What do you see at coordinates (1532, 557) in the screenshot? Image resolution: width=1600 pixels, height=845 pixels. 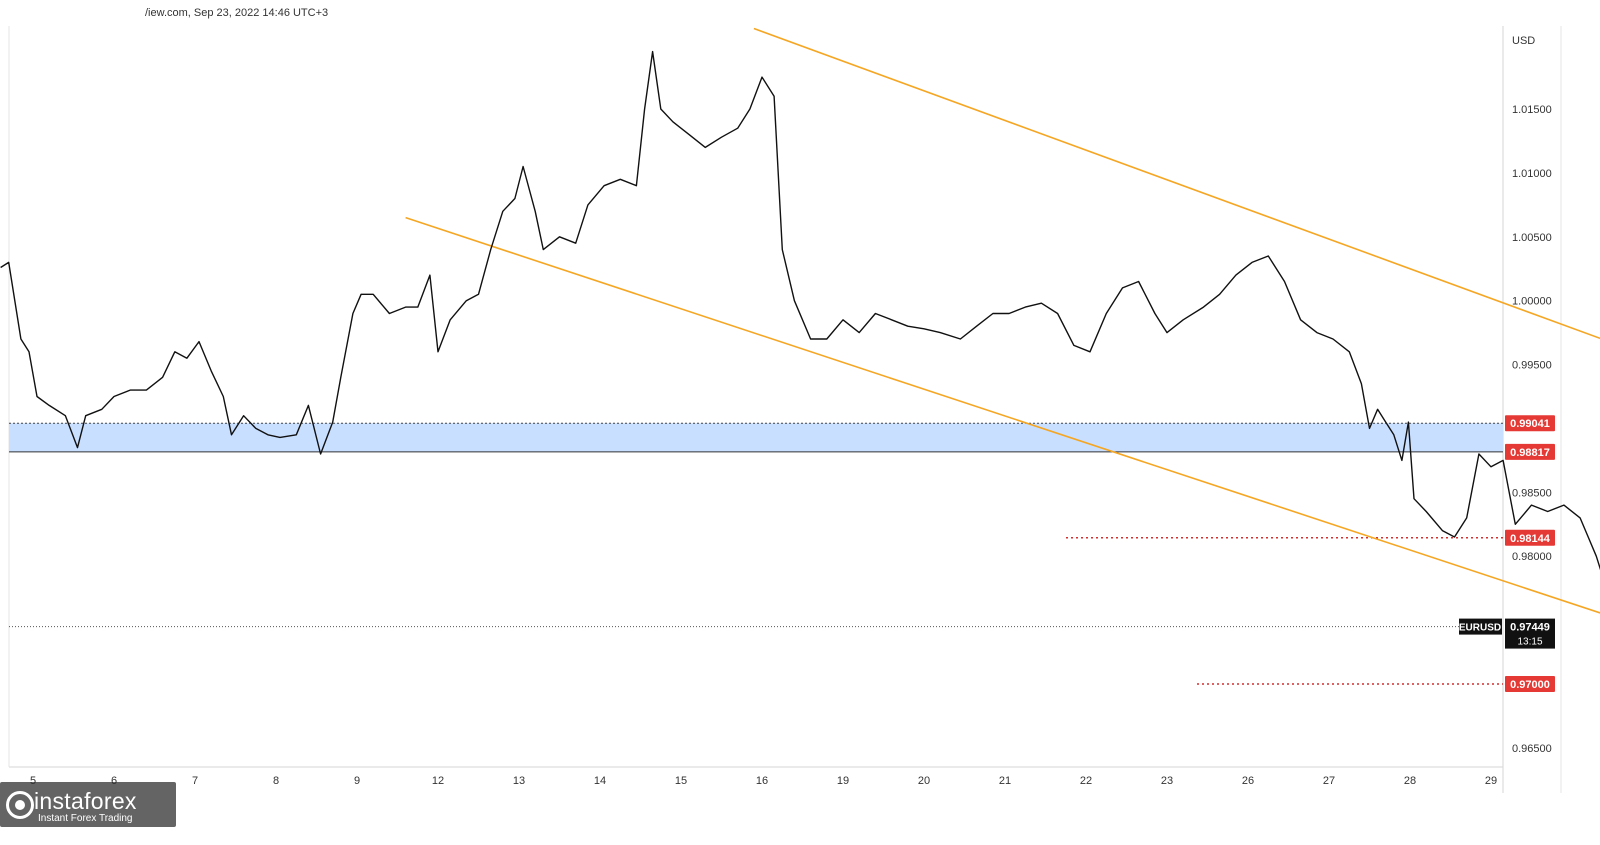 I see `y-tick-label: 0.98000` at bounding box center [1532, 557].